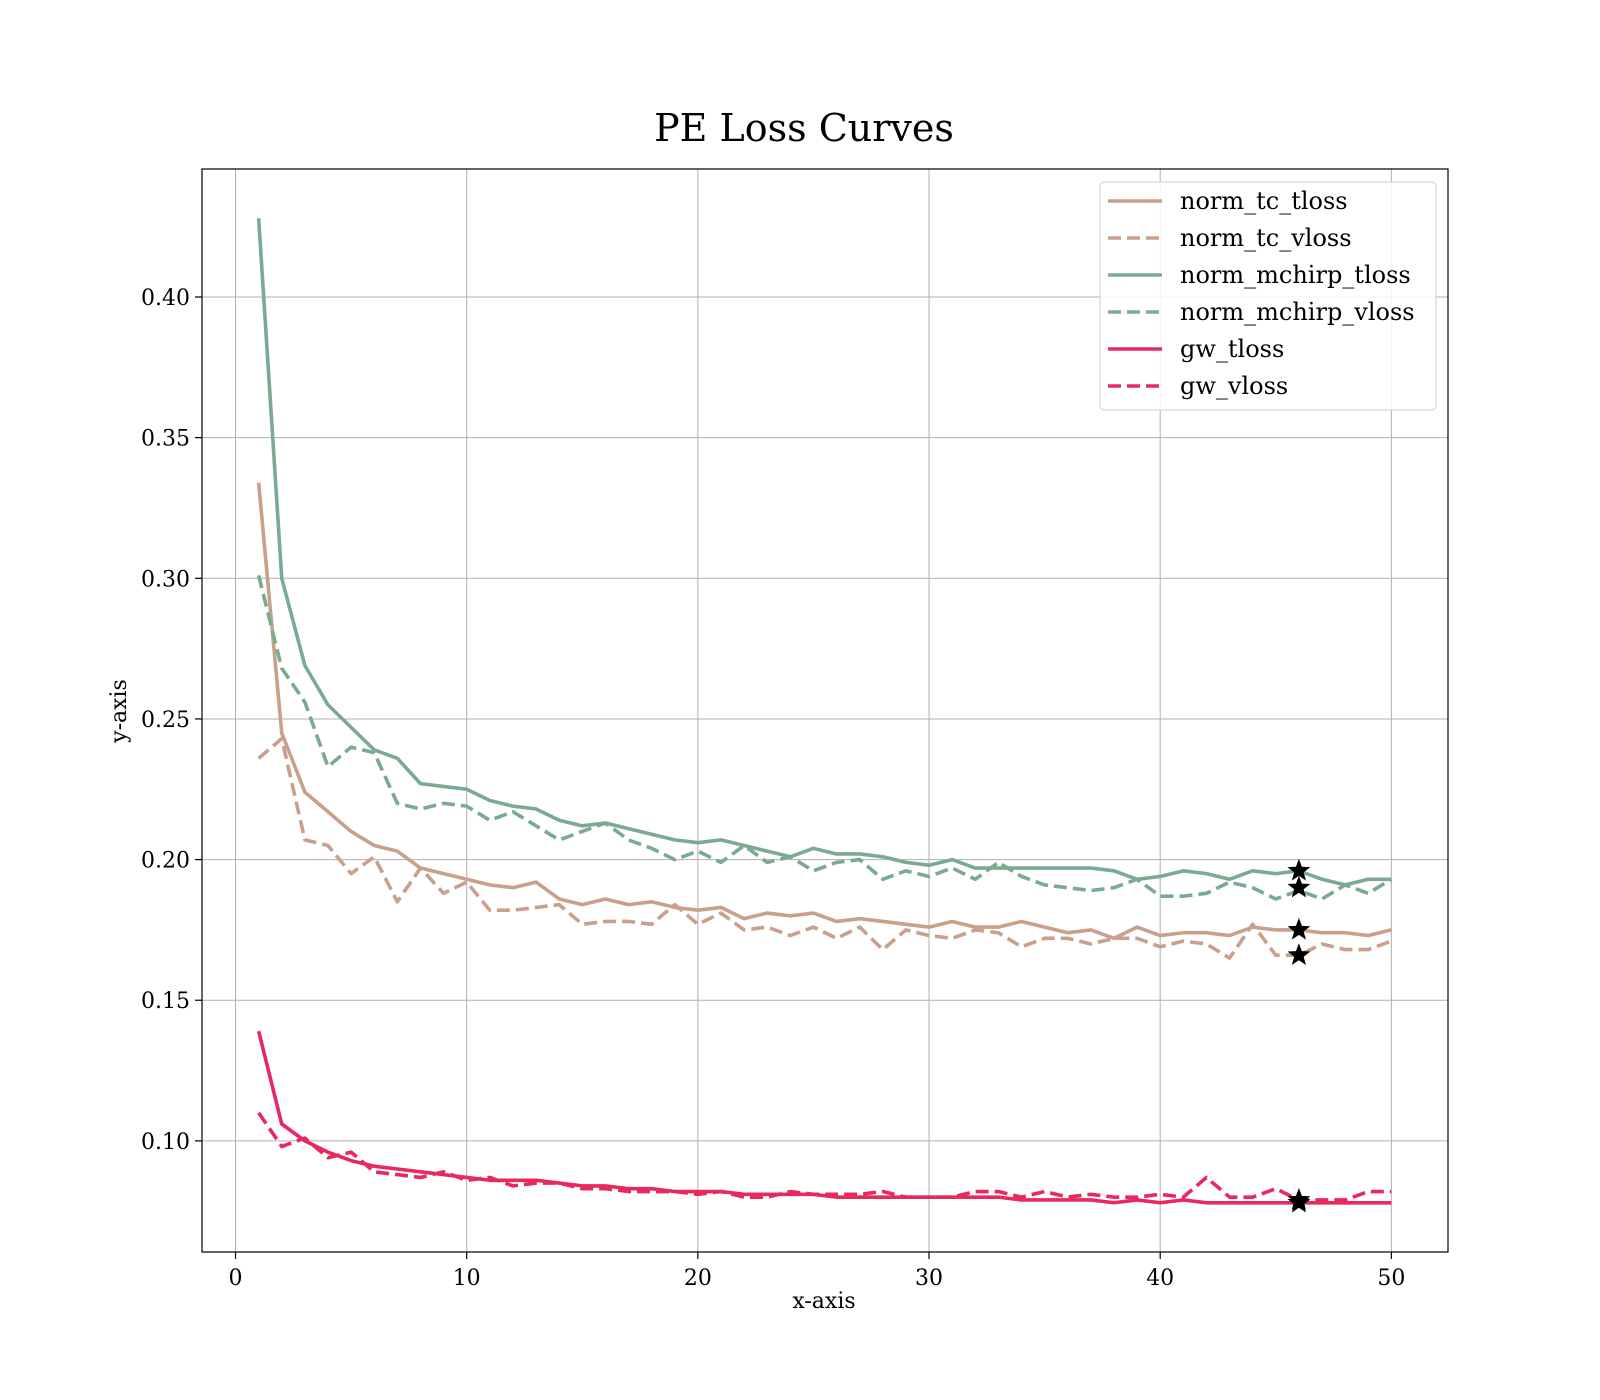  Describe the element at coordinates (1299, 886) in the screenshot. I see `best-marker-norm_mchirp_vloss` at that location.